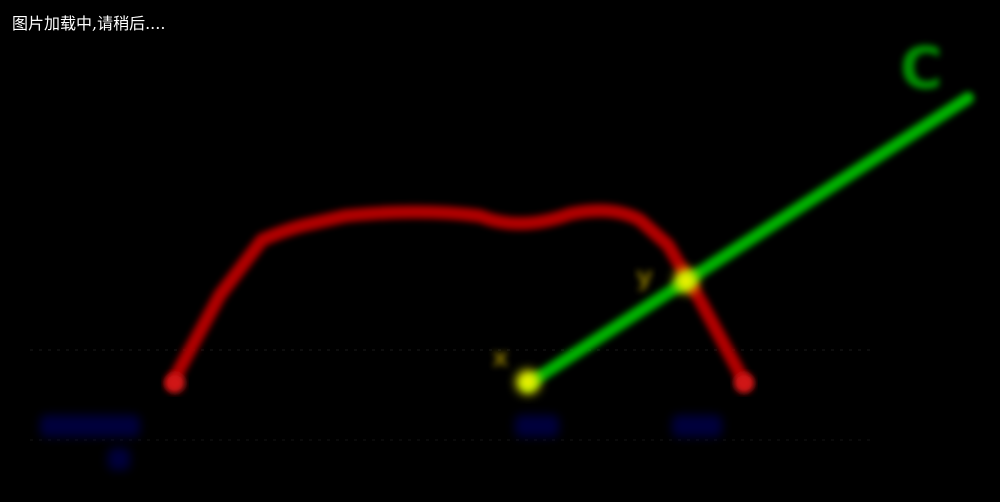  What do you see at coordinates (686, 281) in the screenshot?
I see `point-y` at bounding box center [686, 281].